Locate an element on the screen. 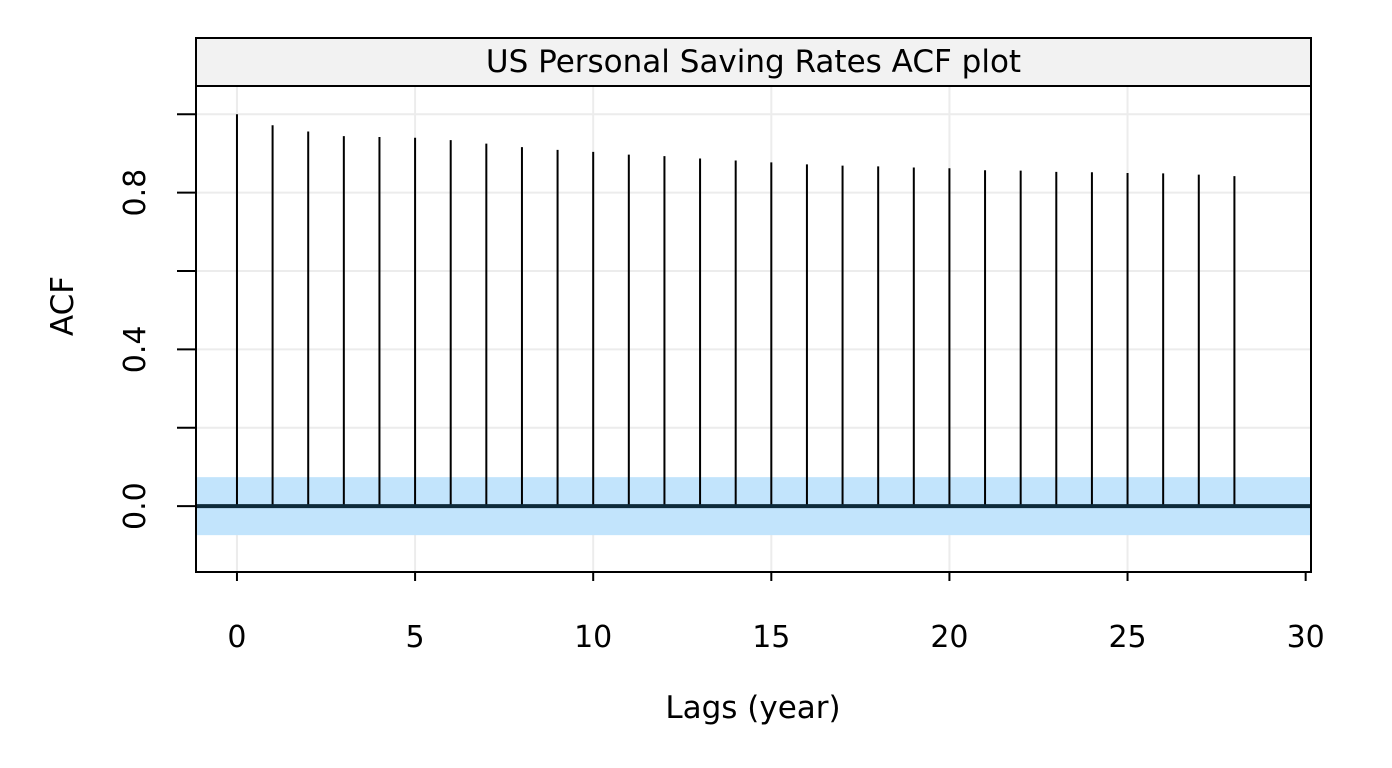 This screenshot has height=768, width=1392. y-axis-label: ACF is located at coordinates (63, 306).